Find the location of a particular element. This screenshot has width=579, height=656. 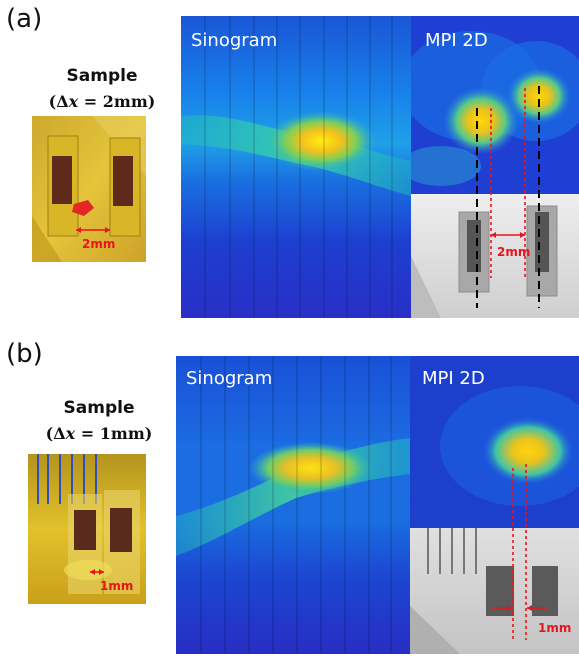

panel-a-mpi-image: 2mm MPI 2D is located at coordinates (495, 167).